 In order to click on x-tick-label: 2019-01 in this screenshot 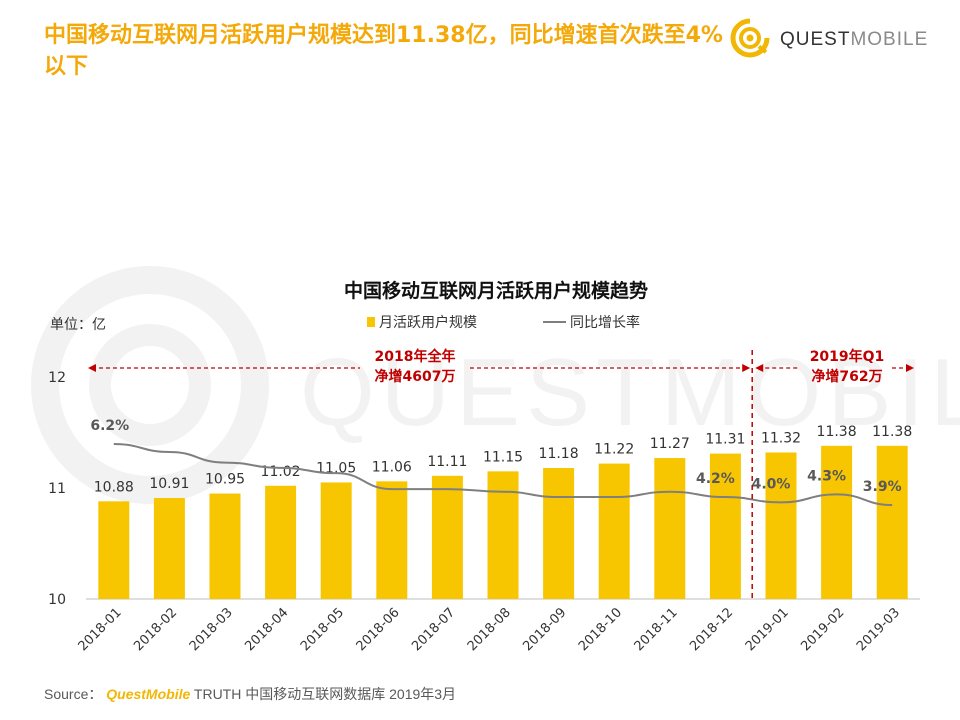, I will do `click(767, 629)`.